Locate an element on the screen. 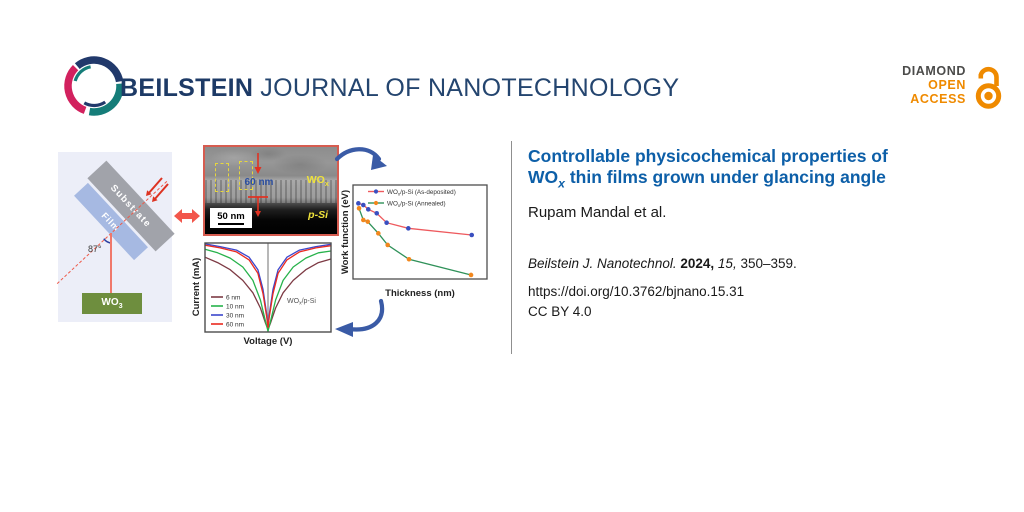  source-label: WO3 is located at coordinates (112, 303).